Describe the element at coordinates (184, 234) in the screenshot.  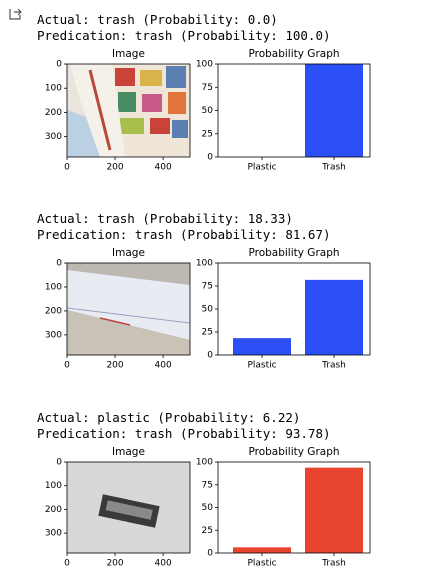
I see `prediction-line: Predication: trash (Probability: 81.67)` at that location.